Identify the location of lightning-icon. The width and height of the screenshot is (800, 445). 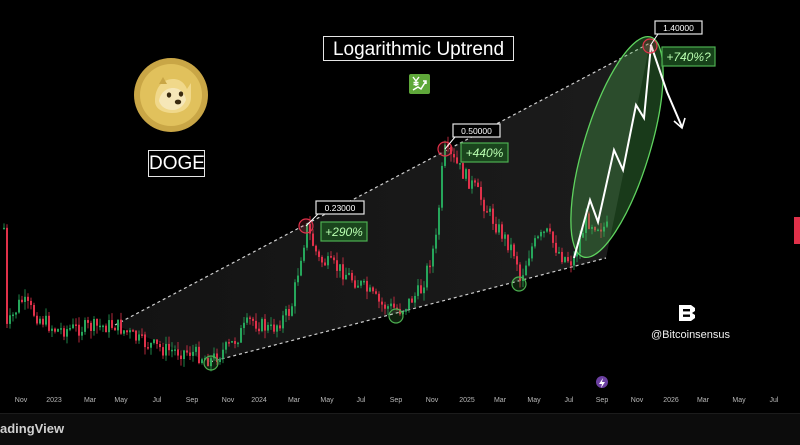
(602, 382).